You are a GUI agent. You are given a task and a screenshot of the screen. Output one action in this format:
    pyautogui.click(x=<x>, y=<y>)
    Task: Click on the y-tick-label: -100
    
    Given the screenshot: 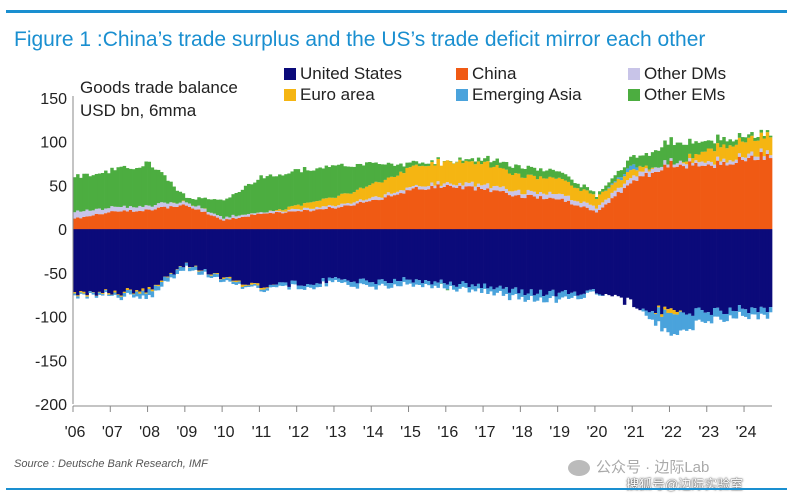 What is the action you would take?
    pyautogui.click(x=51, y=318)
    